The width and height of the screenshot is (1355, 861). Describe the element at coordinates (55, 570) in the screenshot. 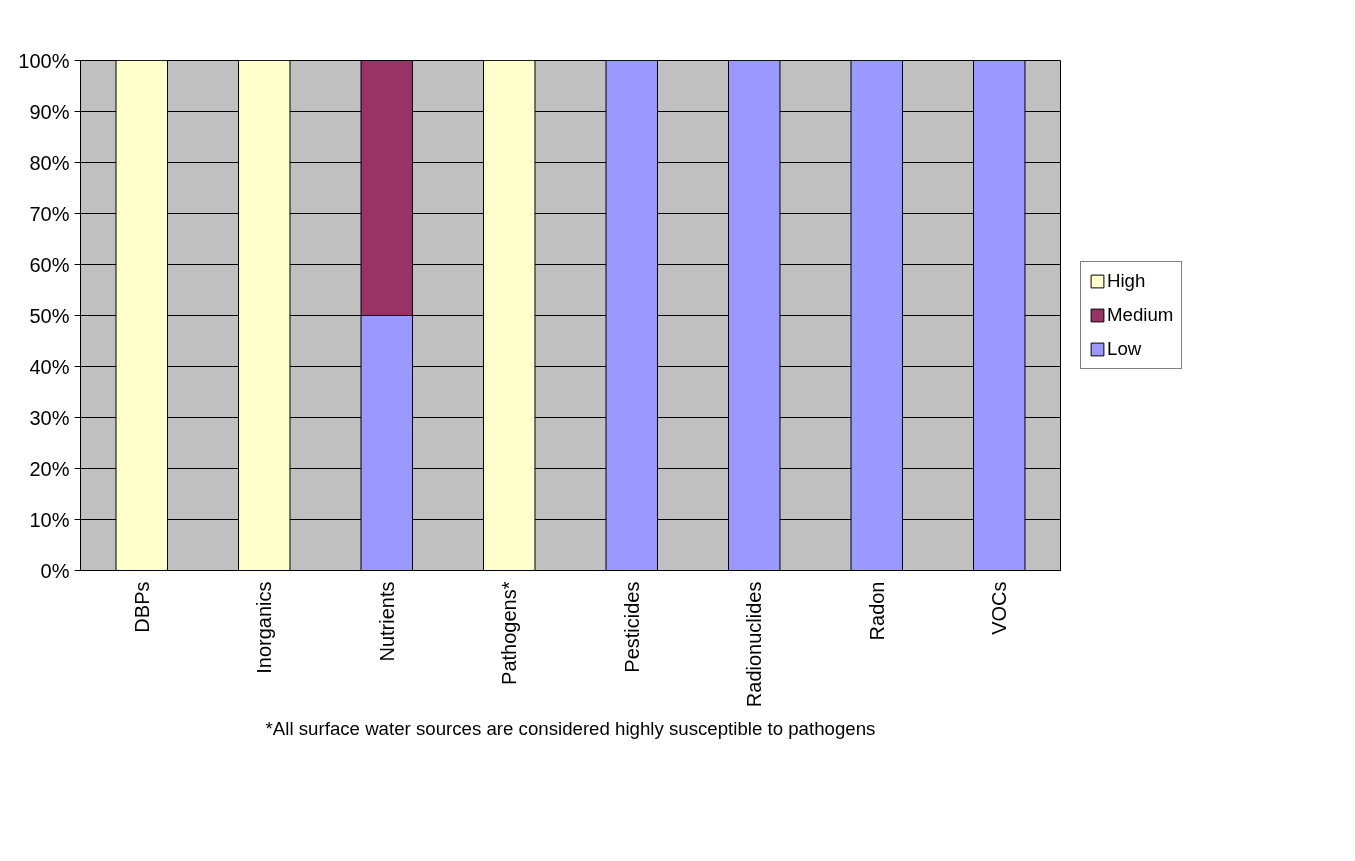

I see `y-tick-label: 0%` at that location.